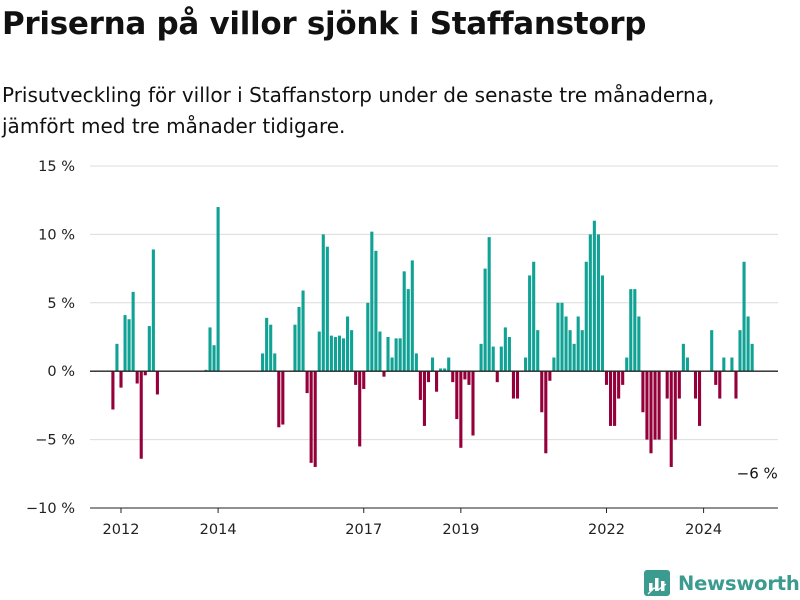 The image size is (800, 600). Describe the element at coordinates (121, 530) in the screenshot. I see `x-tick-label: 2012` at that location.